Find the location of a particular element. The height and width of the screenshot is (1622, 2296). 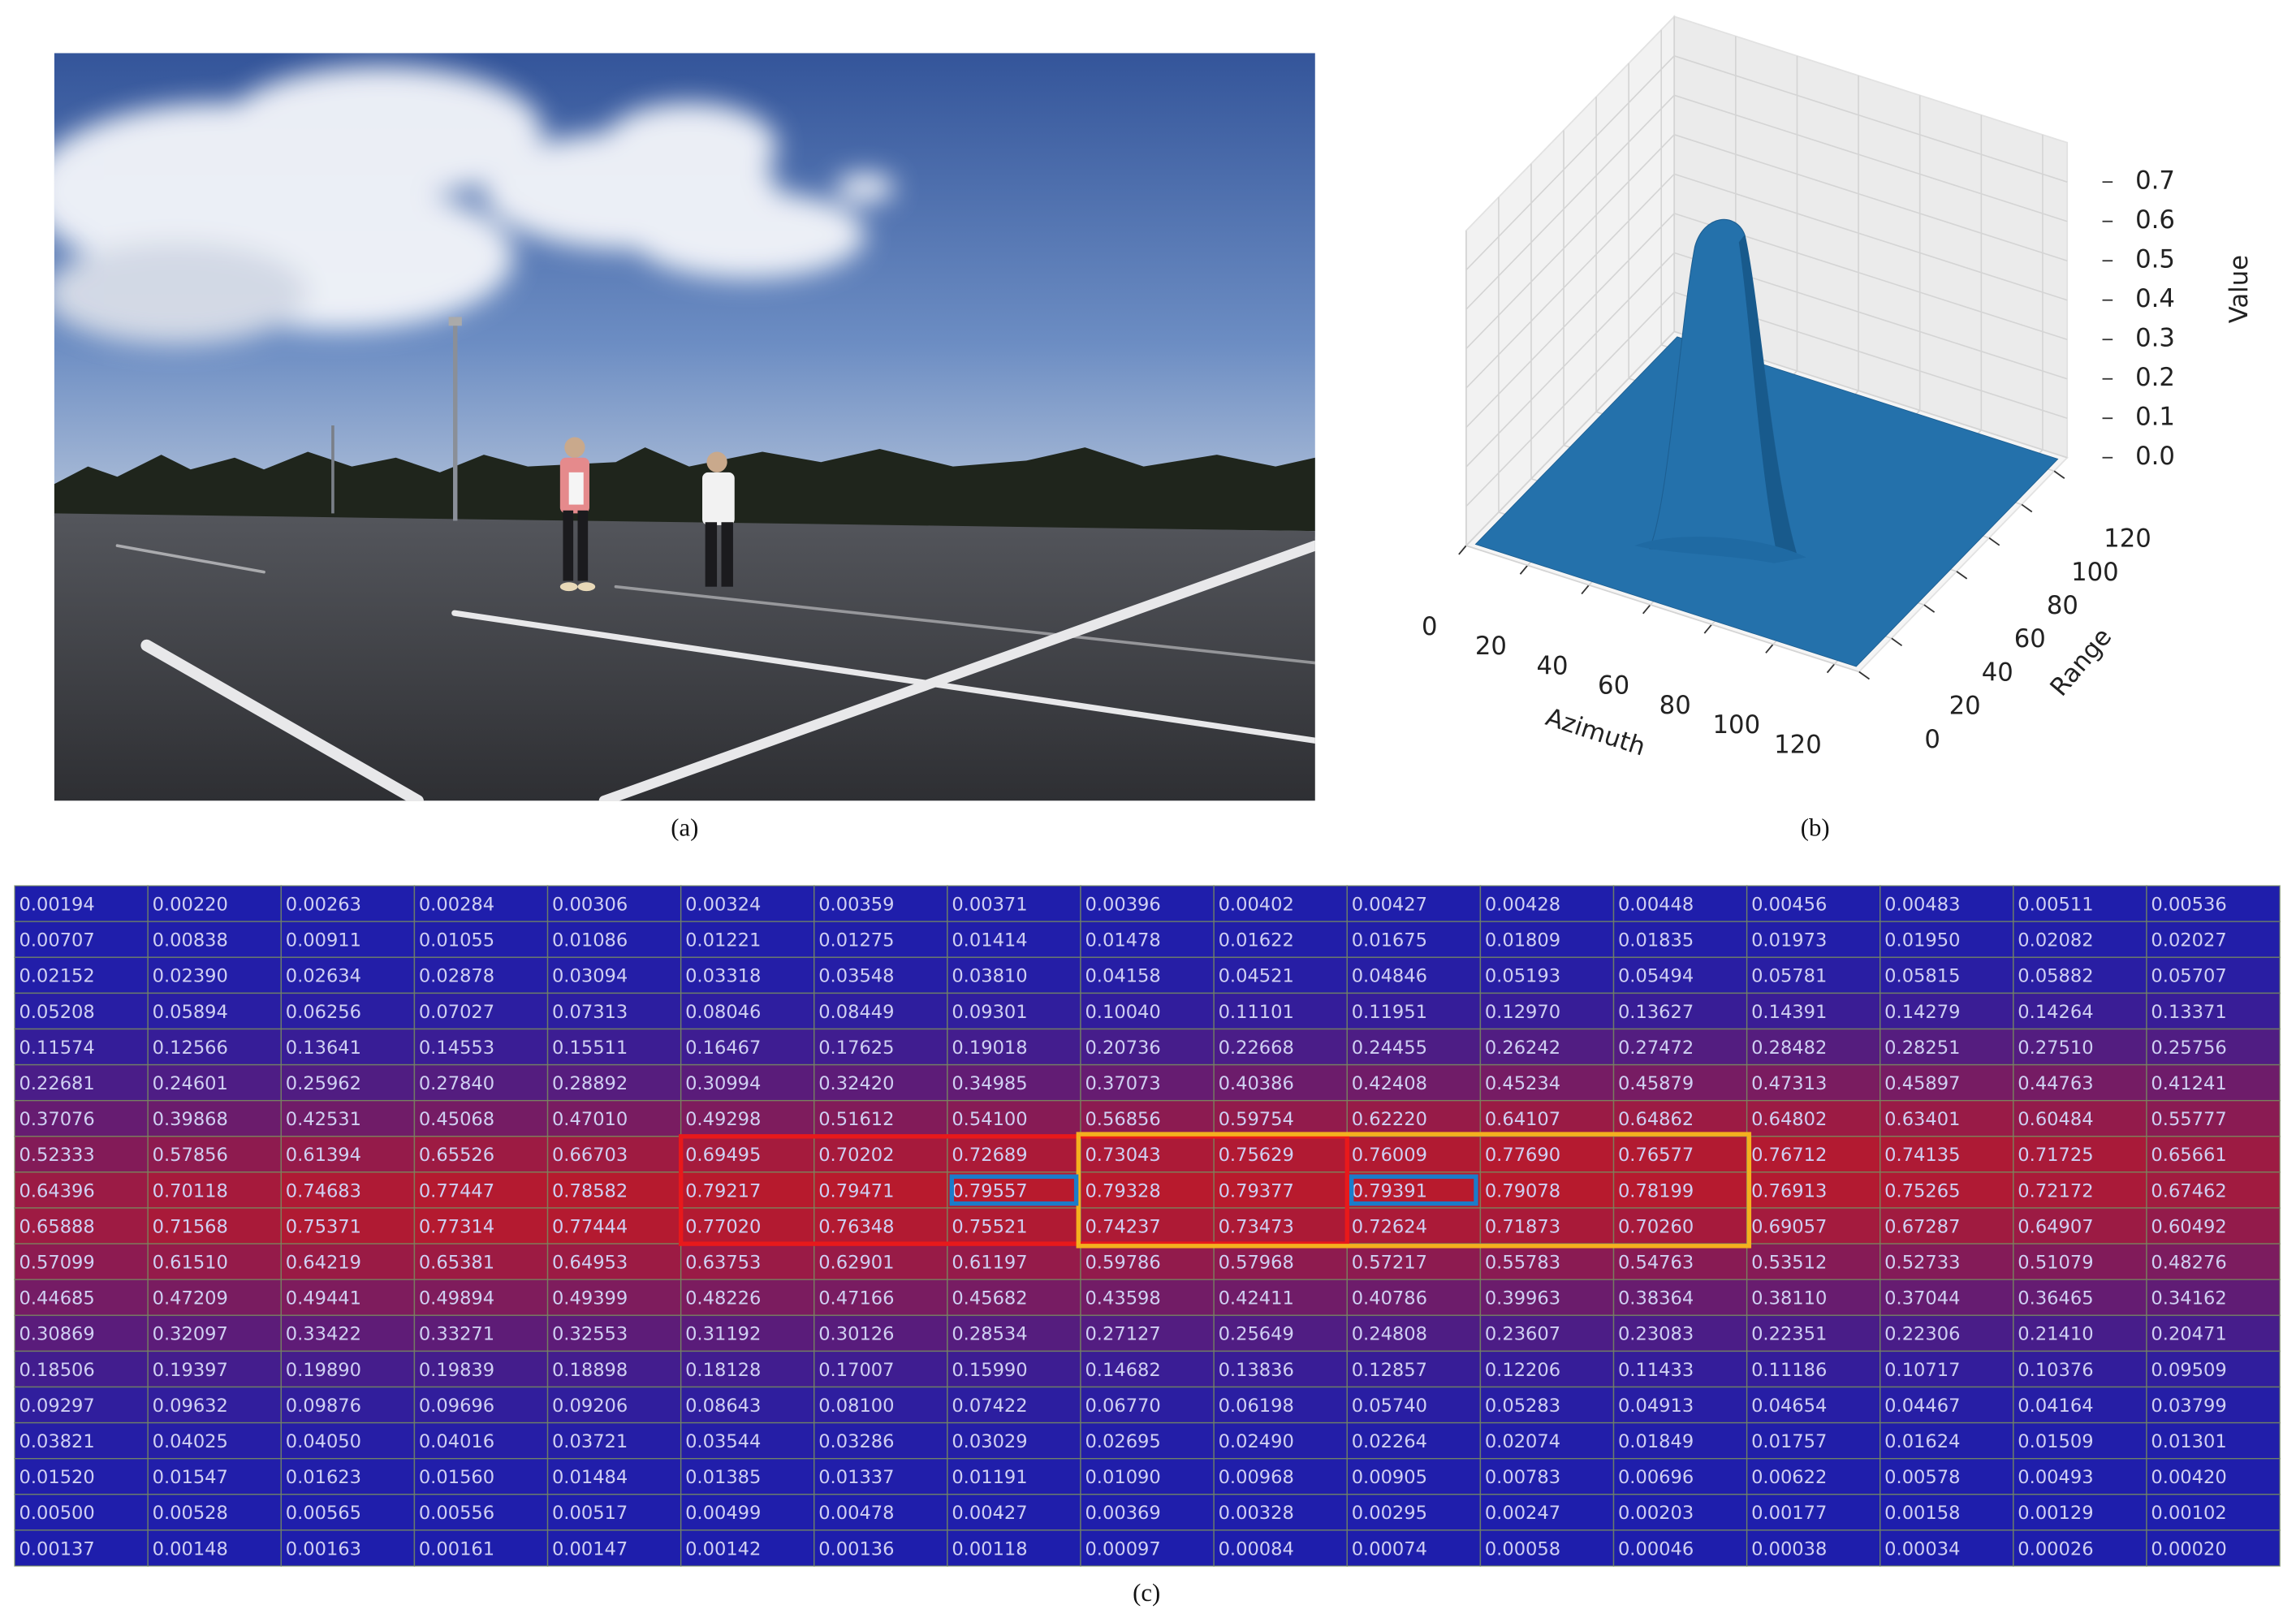

cell-text: 0.33271 is located at coordinates (456, 1334).